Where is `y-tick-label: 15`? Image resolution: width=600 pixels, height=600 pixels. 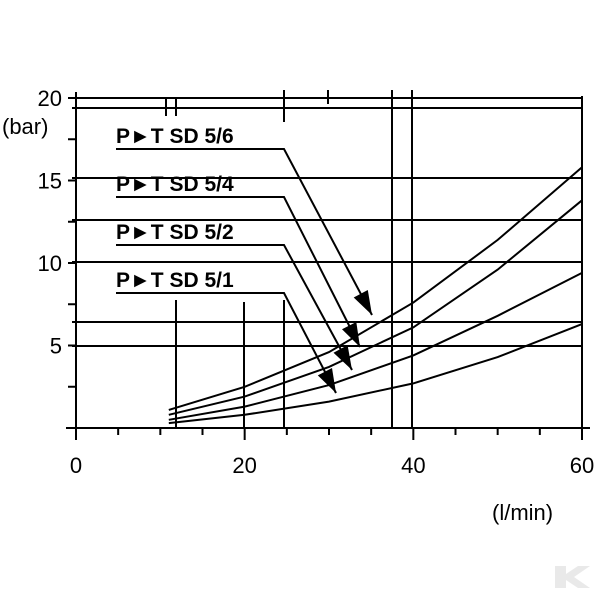 y-tick-label: 15 is located at coordinates (50, 181).